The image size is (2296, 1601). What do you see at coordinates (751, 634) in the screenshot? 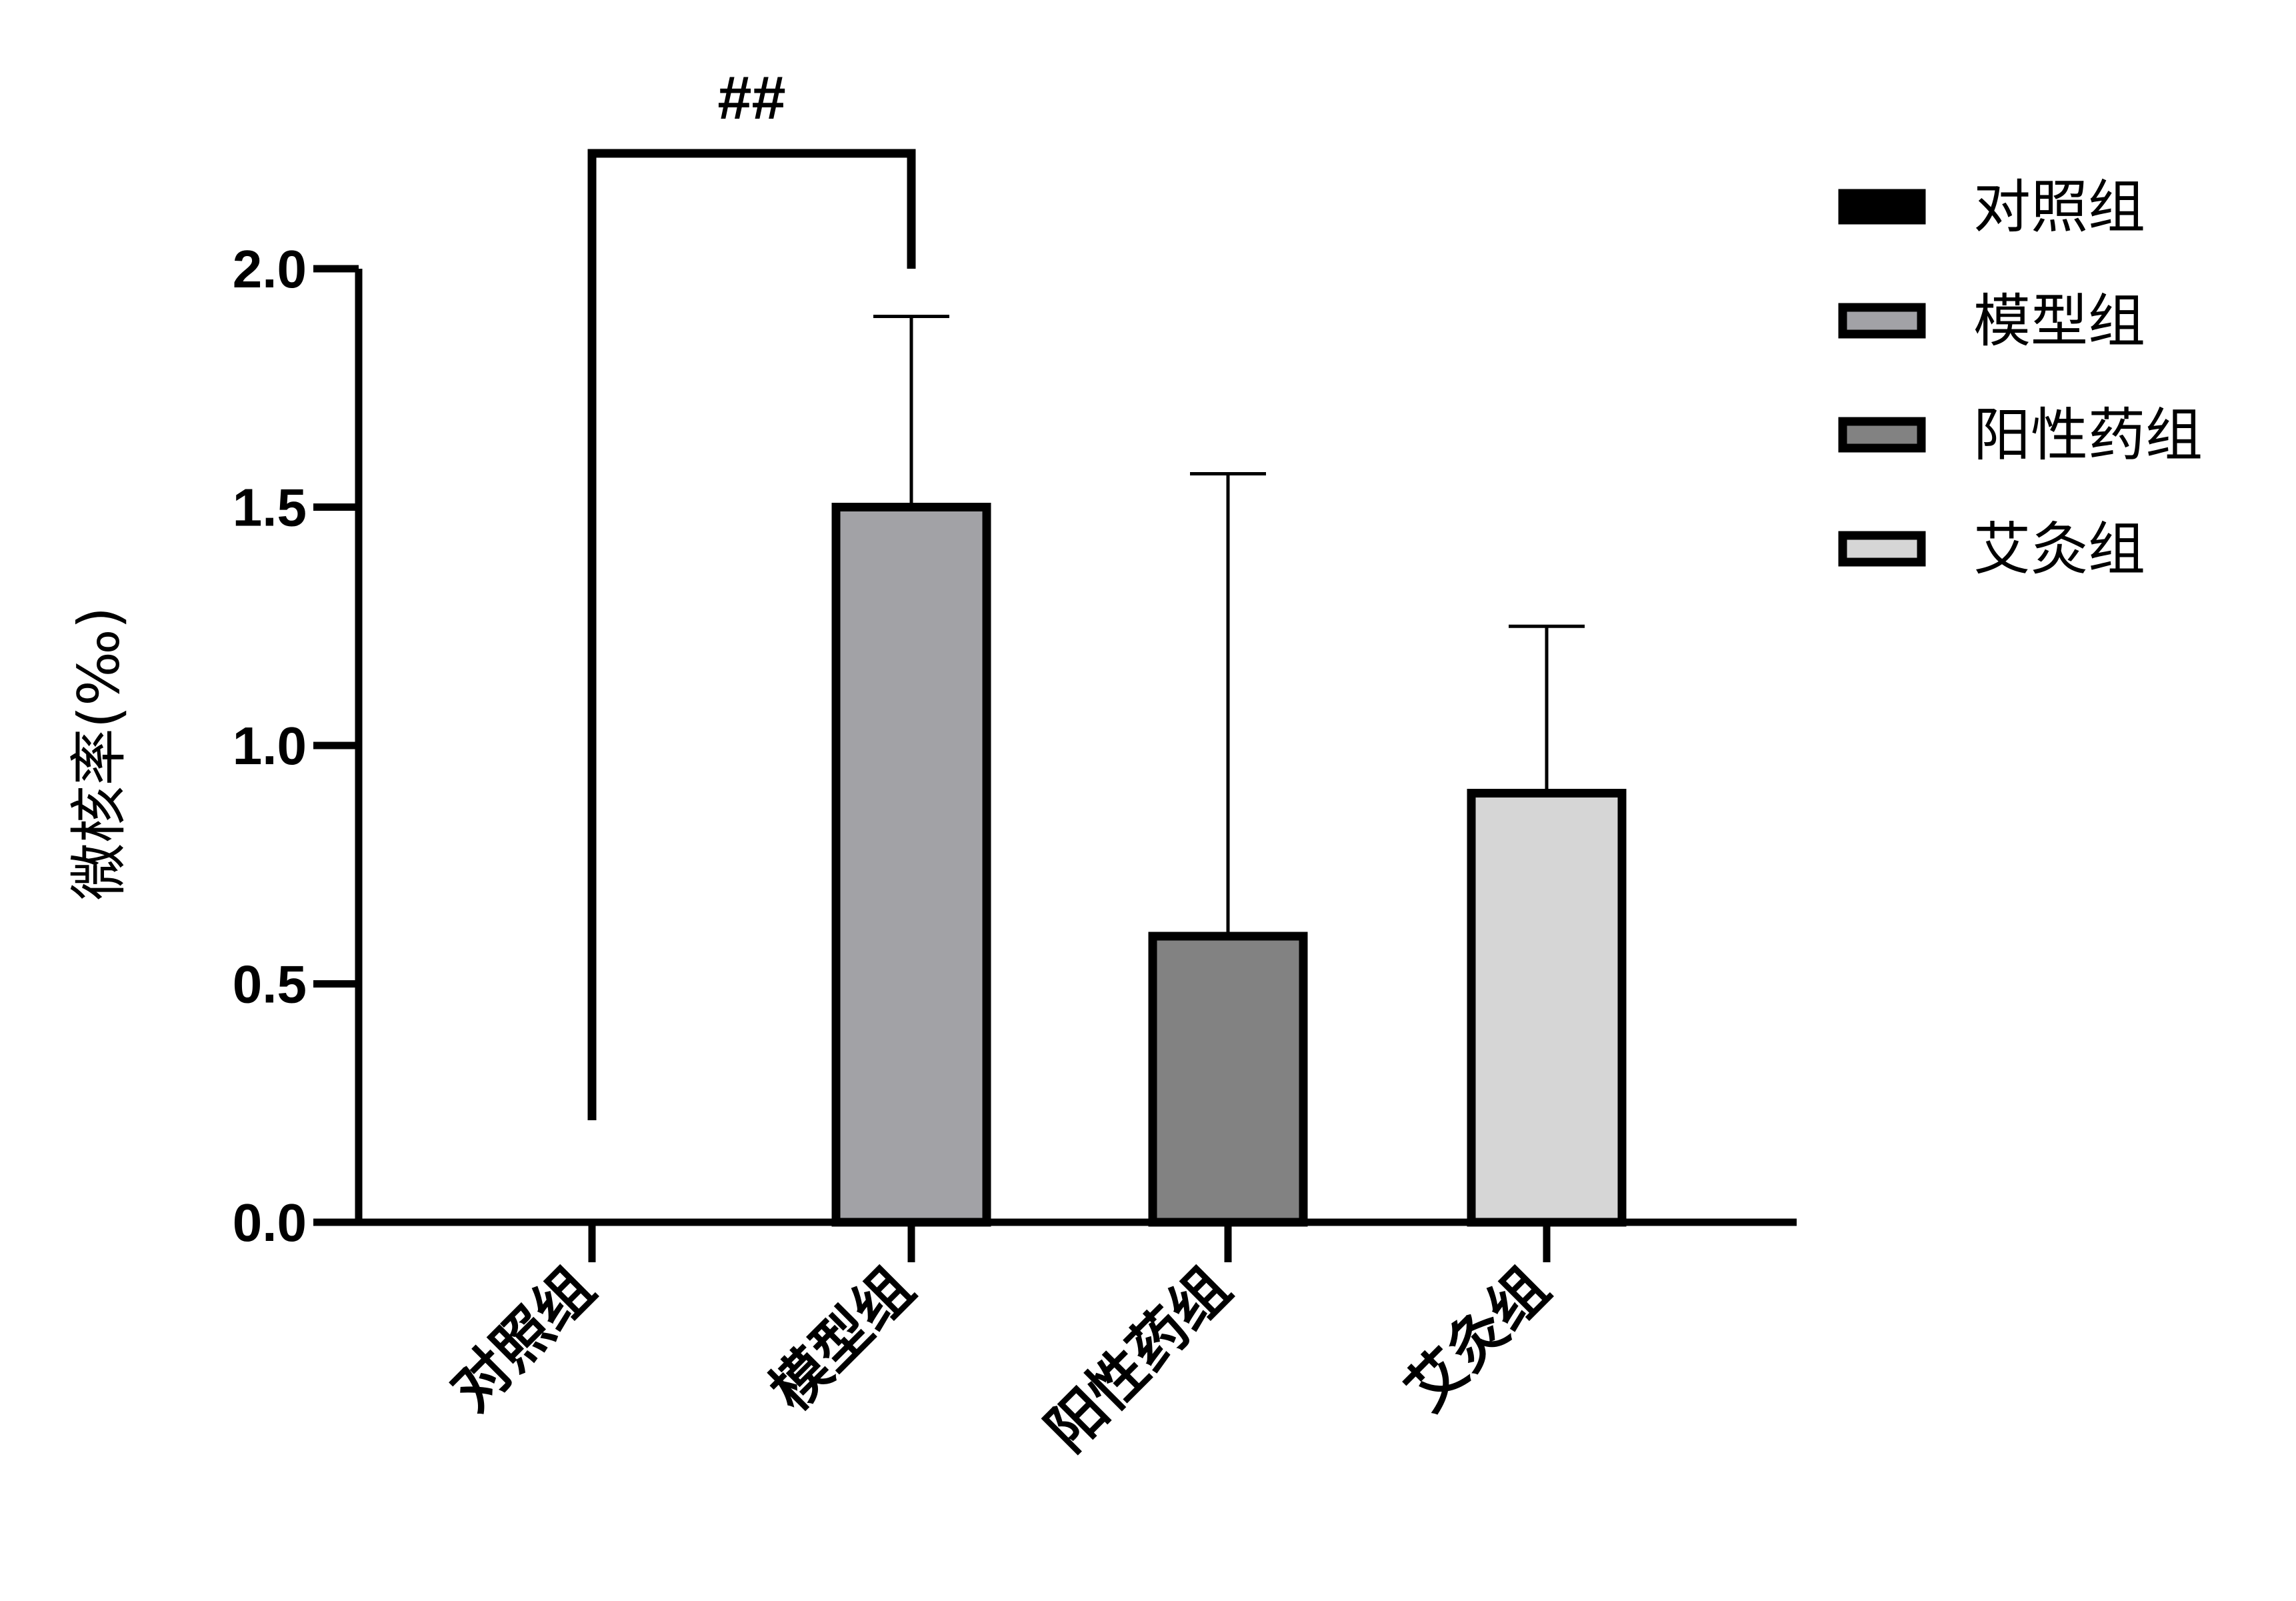
I see `significance-bracket-line` at bounding box center [751, 634].